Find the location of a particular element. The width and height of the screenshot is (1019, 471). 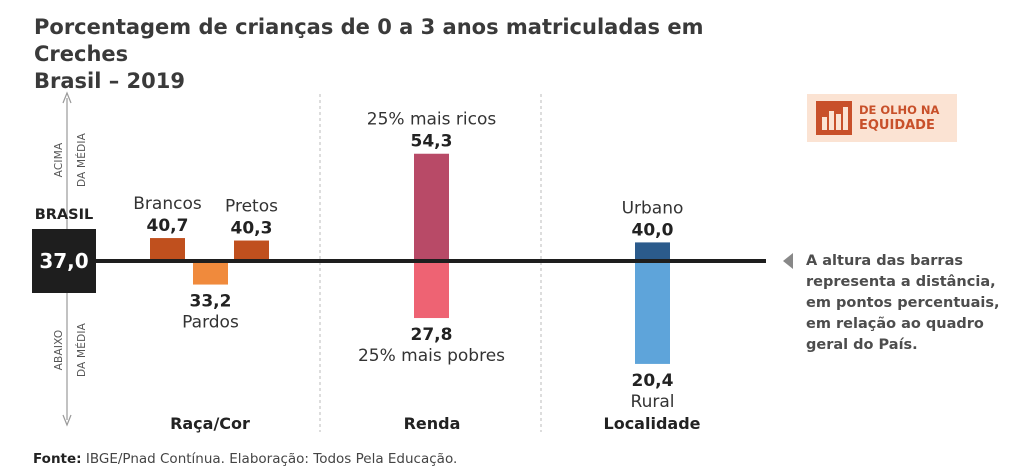

group-label-localidade: Localidade is located at coordinates (652, 423).